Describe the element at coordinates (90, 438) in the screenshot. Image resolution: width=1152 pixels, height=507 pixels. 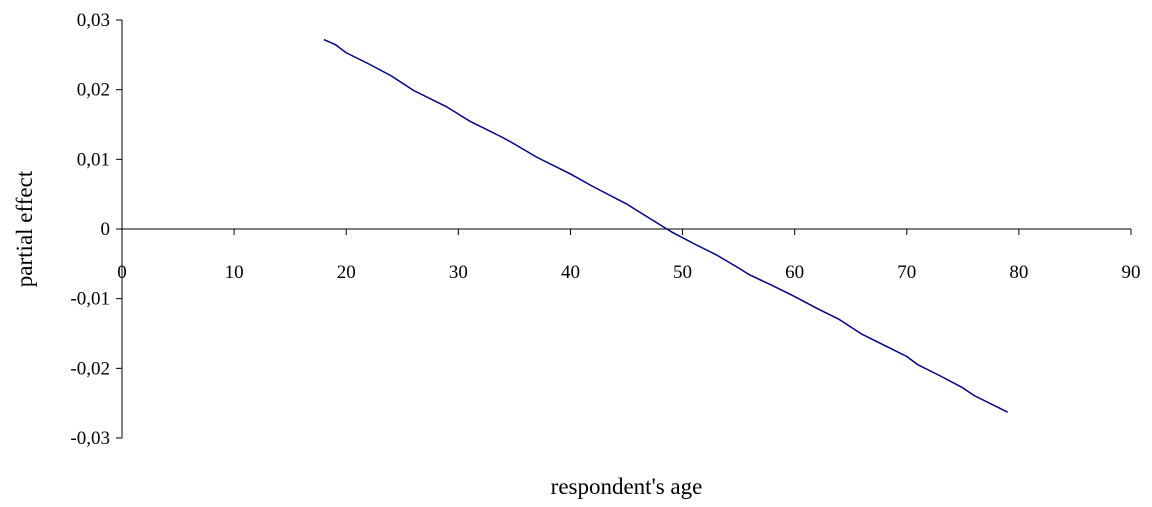
I see `y-tick-label: -0,03` at that location.